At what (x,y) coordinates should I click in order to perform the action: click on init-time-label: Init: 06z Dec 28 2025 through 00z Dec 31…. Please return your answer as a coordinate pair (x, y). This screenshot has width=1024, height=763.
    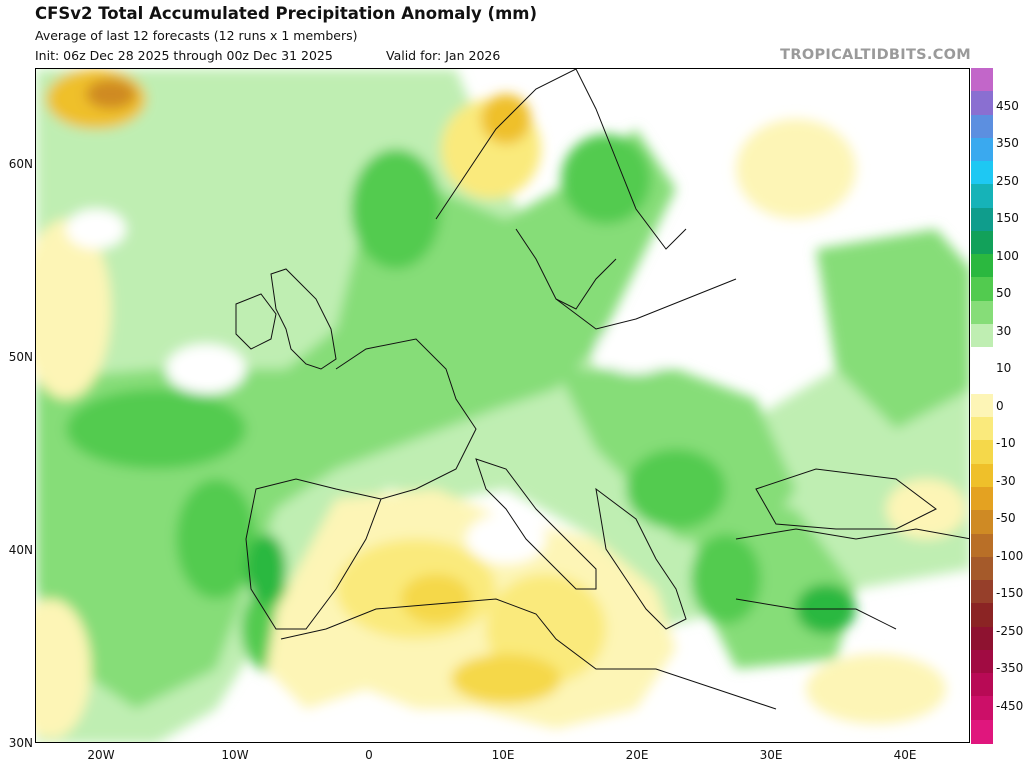
    Looking at the image, I should click on (184, 55).